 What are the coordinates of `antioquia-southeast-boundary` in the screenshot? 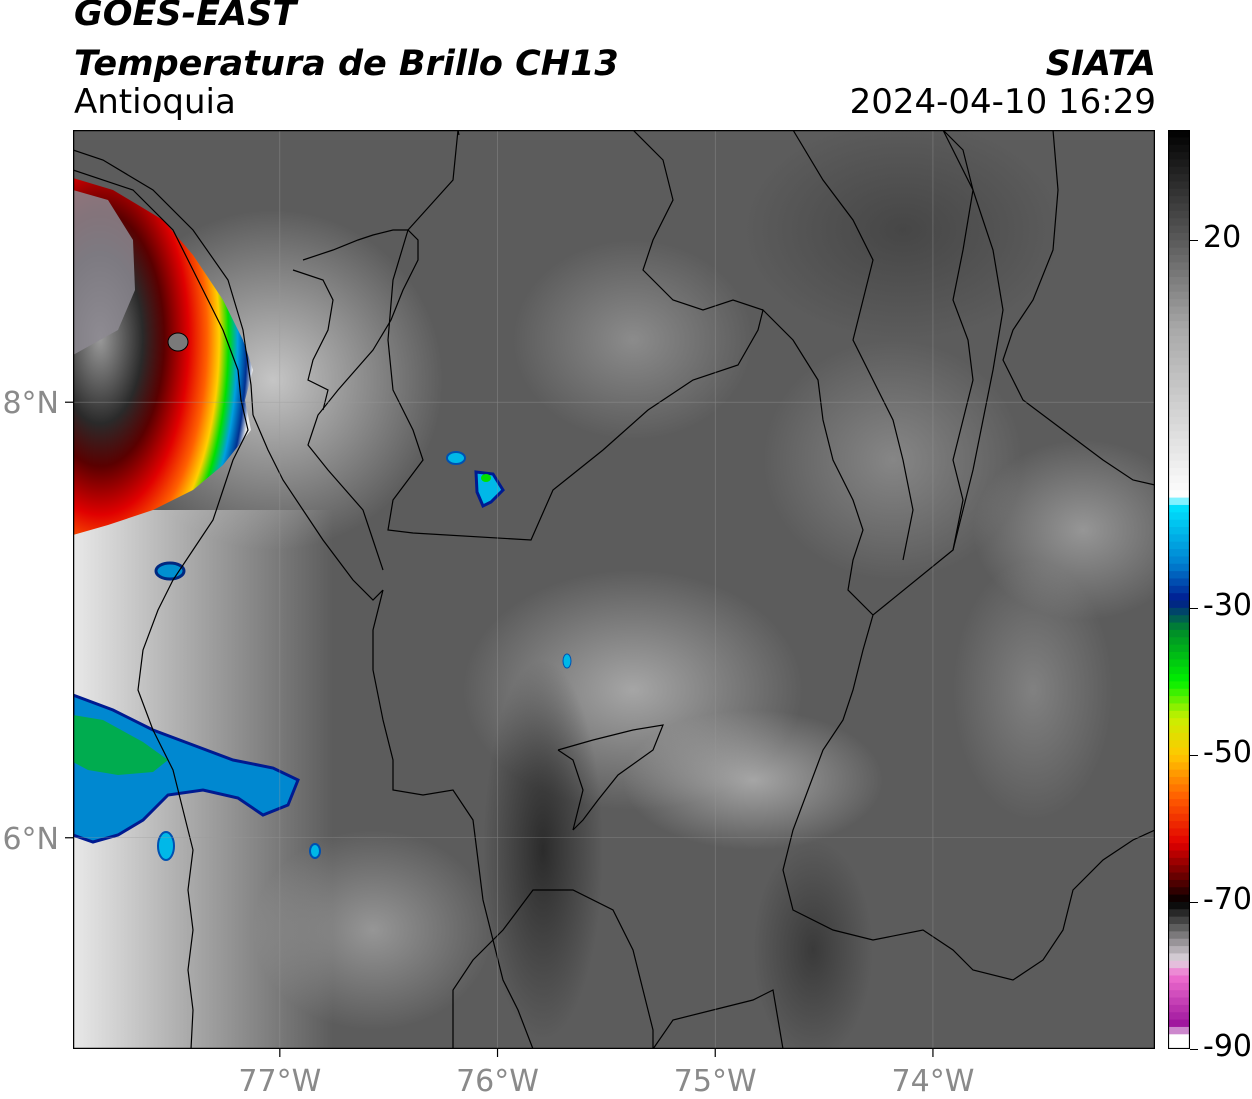 It's located at (968, 797).